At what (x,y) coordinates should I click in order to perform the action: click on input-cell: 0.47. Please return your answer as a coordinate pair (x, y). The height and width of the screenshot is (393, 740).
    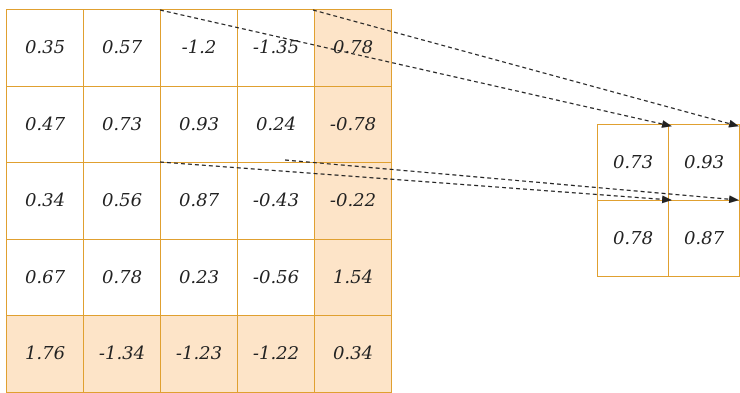
    Looking at the image, I should click on (45, 124).